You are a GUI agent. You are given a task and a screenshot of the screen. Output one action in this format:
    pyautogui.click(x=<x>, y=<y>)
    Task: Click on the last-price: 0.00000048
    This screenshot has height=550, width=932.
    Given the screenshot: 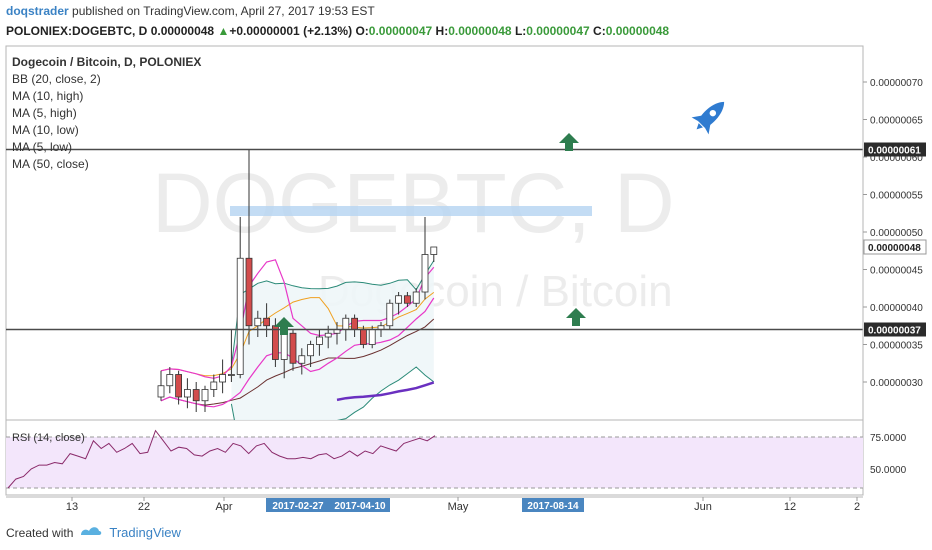 What is the action you would take?
    pyautogui.click(x=182, y=31)
    